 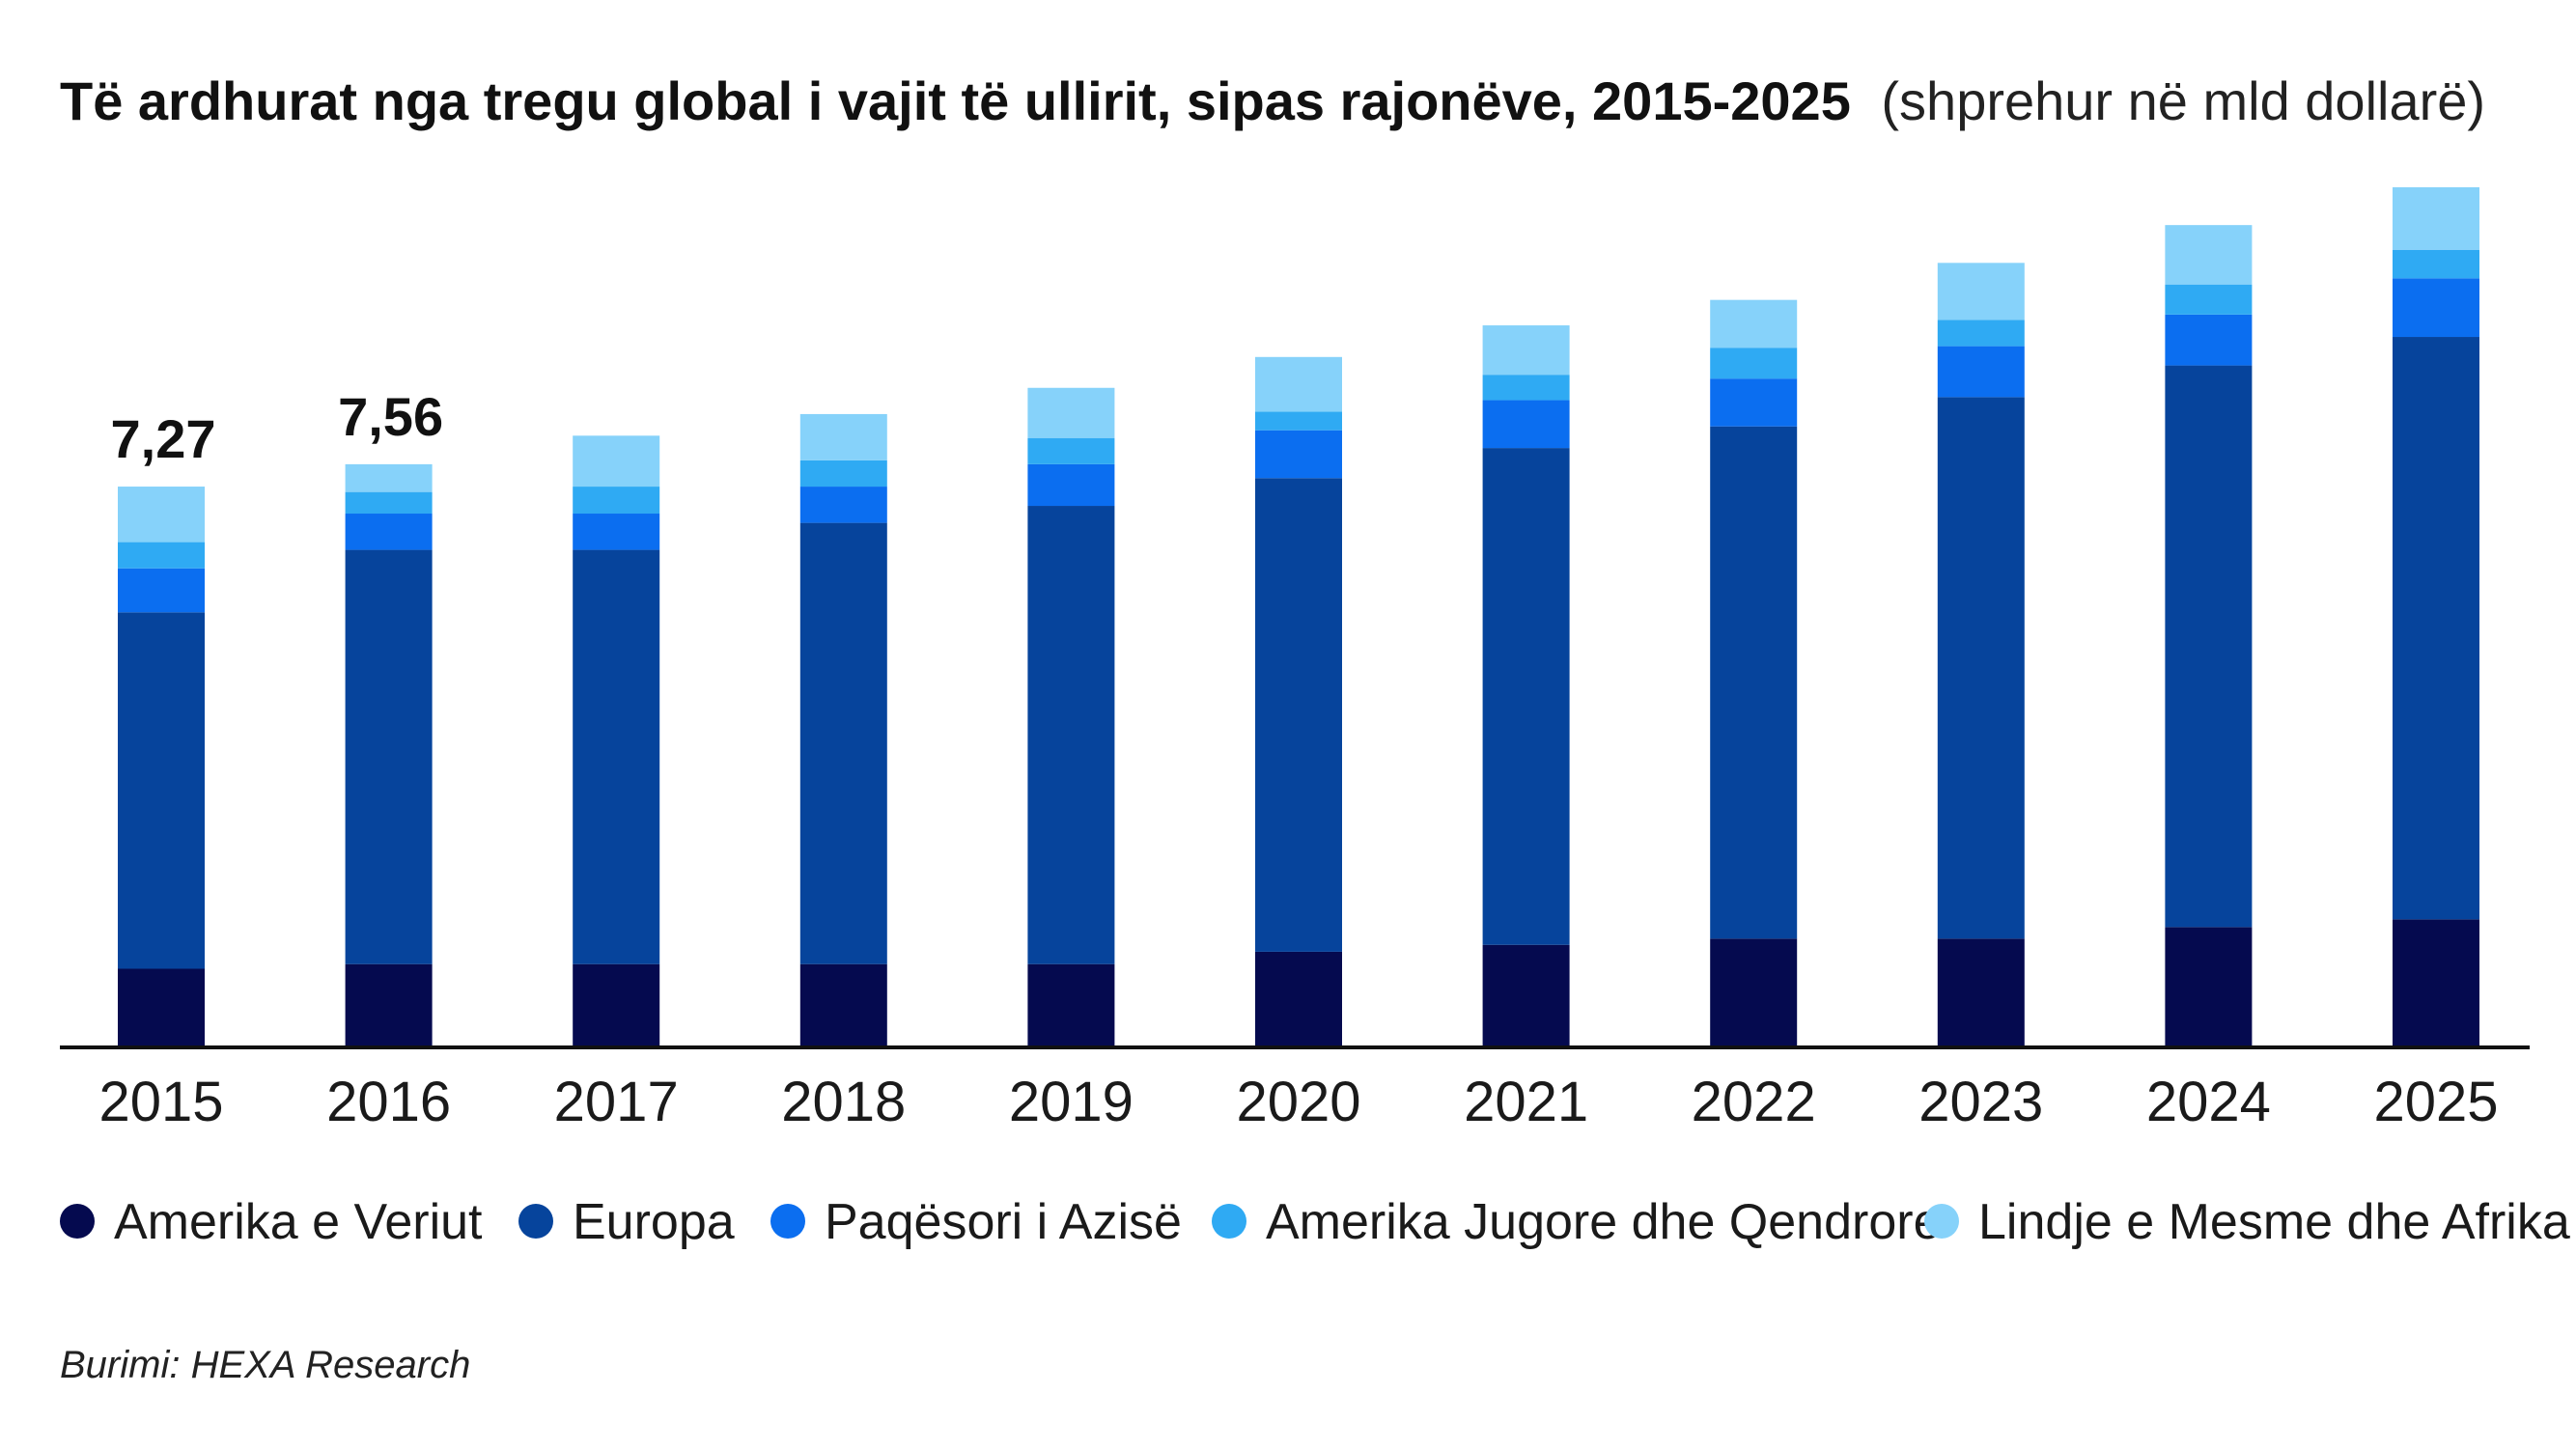 I want to click on legend-label-1: Amerika e Veriut, so click(x=299, y=1222).